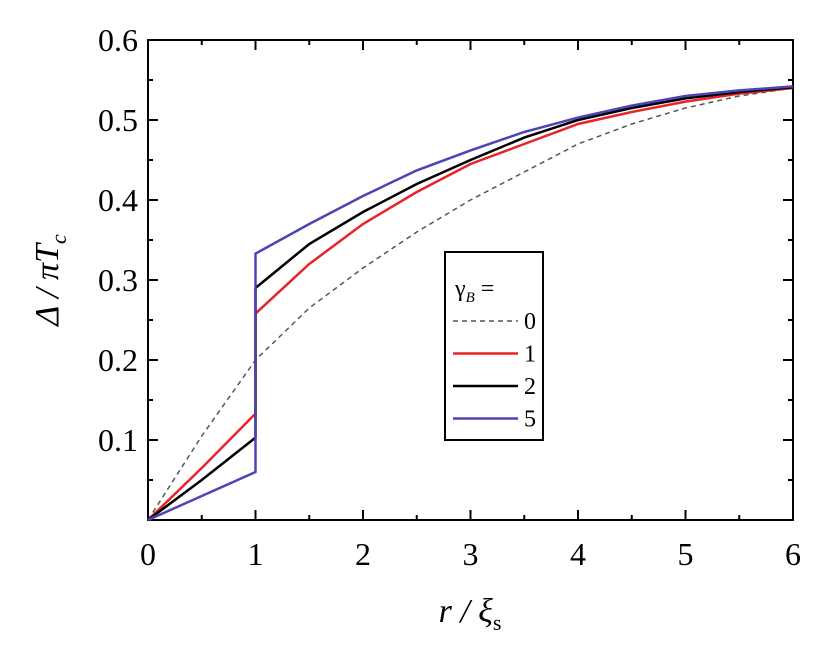  What do you see at coordinates (118, 120) in the screenshot?
I see `y-tick-label: 0.5` at bounding box center [118, 120].